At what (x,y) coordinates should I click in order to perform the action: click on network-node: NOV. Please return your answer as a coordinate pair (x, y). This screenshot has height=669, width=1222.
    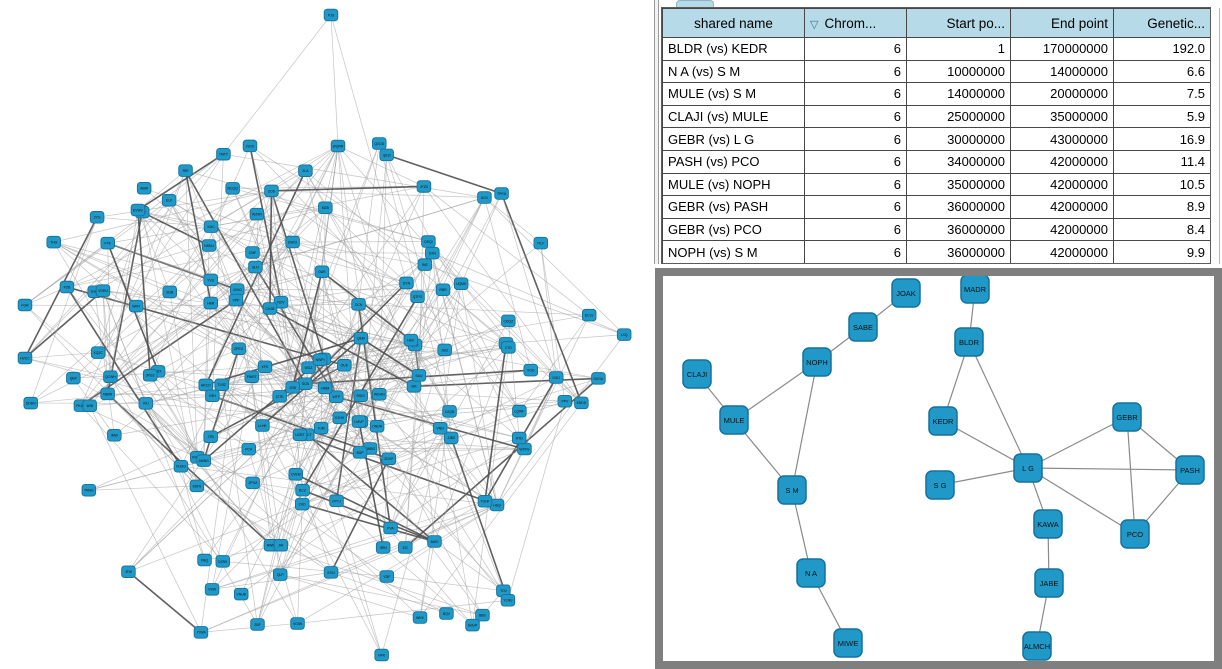
    Looking at the image, I should click on (281, 302).